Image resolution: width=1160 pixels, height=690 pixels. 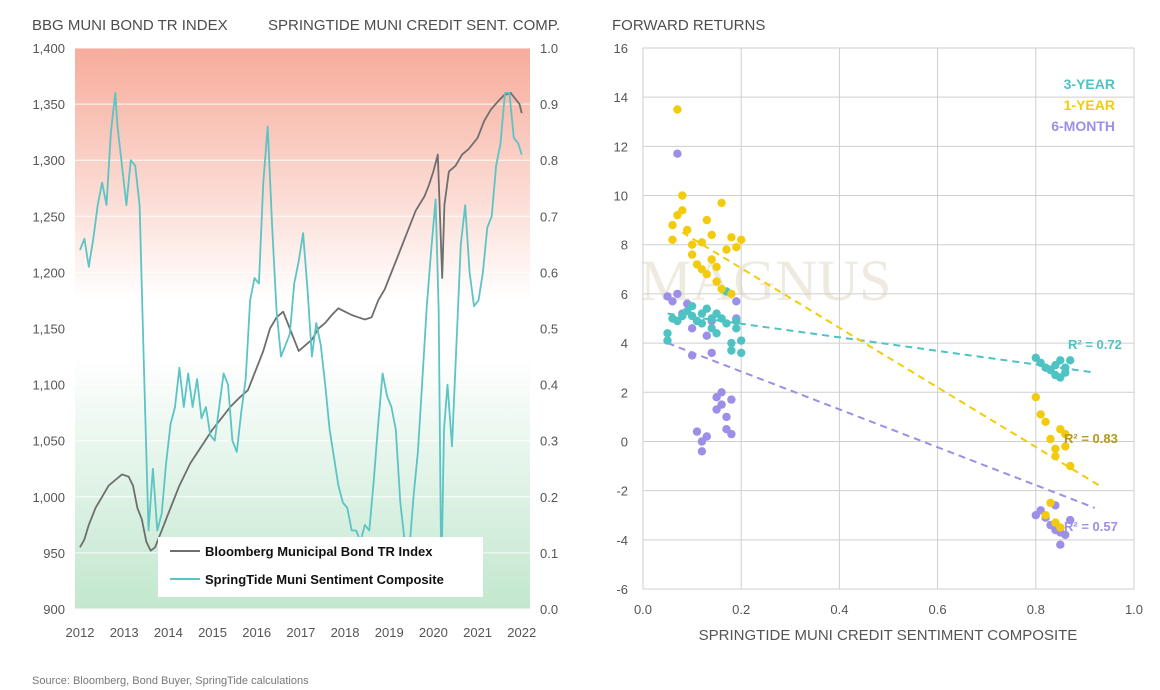 I want to click on year-tick-label: 2017, so click(x=300, y=632).